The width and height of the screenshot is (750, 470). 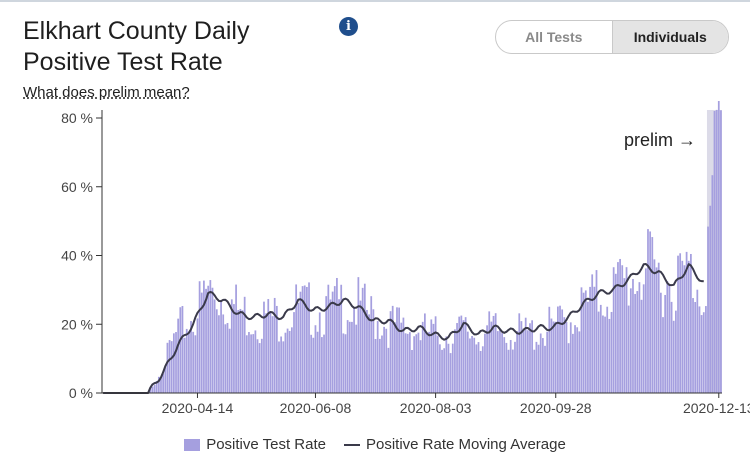 What do you see at coordinates (266, 444) in the screenshot?
I see `legend-bar-label: Positive Test Rate` at bounding box center [266, 444].